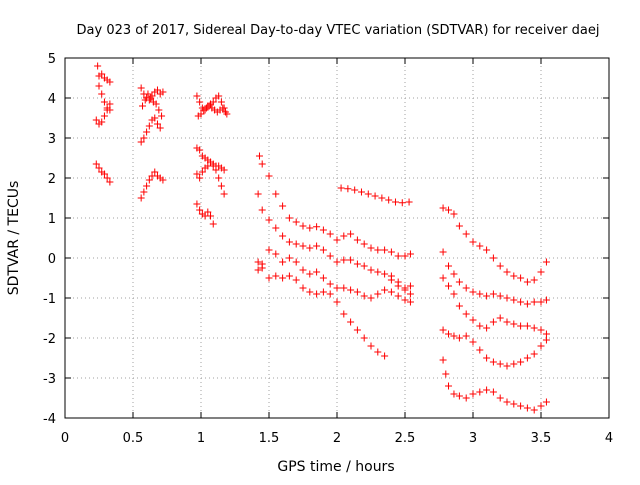  Describe the element at coordinates (609, 438) in the screenshot. I see `x-tick-label: 4` at that location.